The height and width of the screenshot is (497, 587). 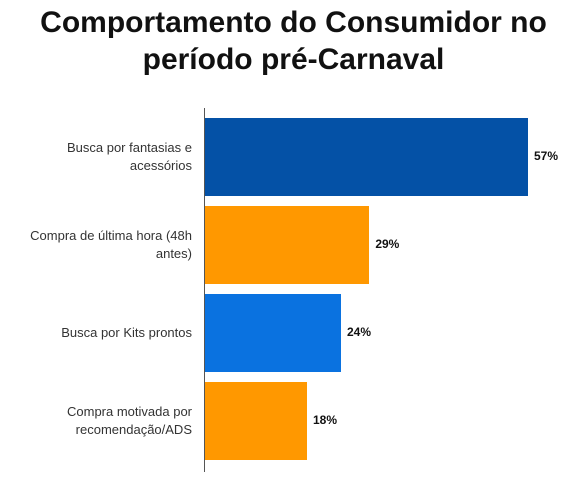 What do you see at coordinates (111, 244) in the screenshot?
I see `y-tick-label: Compra de última hora (48h antes)` at bounding box center [111, 244].